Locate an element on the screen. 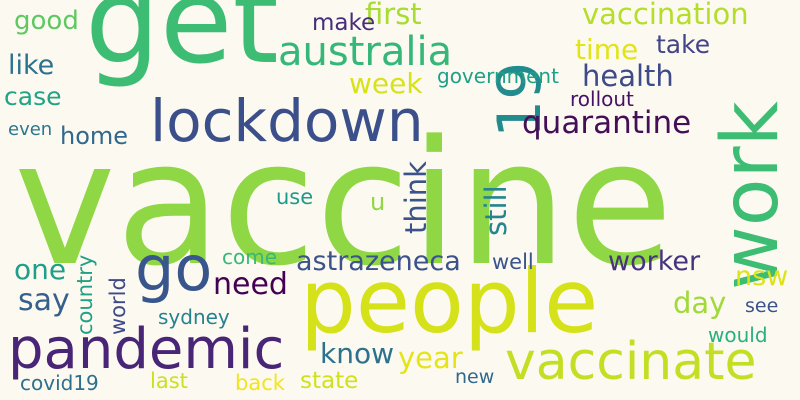  word-time: time is located at coordinates (607, 49).